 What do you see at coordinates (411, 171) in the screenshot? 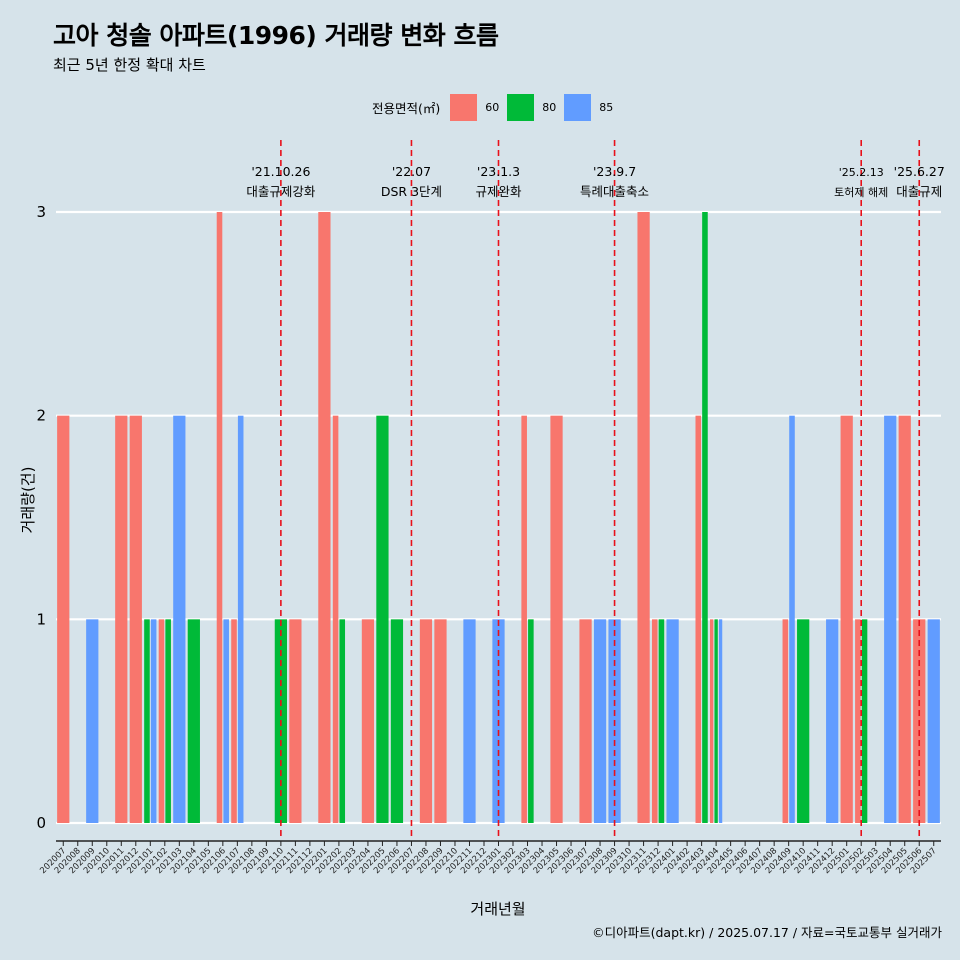
I see `annotation-date-1: '22.07` at bounding box center [411, 171].